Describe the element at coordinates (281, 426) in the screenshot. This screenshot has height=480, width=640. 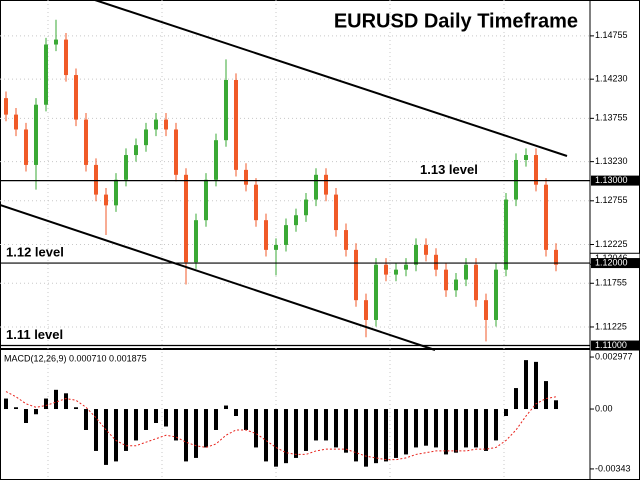
I see `signal-line` at that location.